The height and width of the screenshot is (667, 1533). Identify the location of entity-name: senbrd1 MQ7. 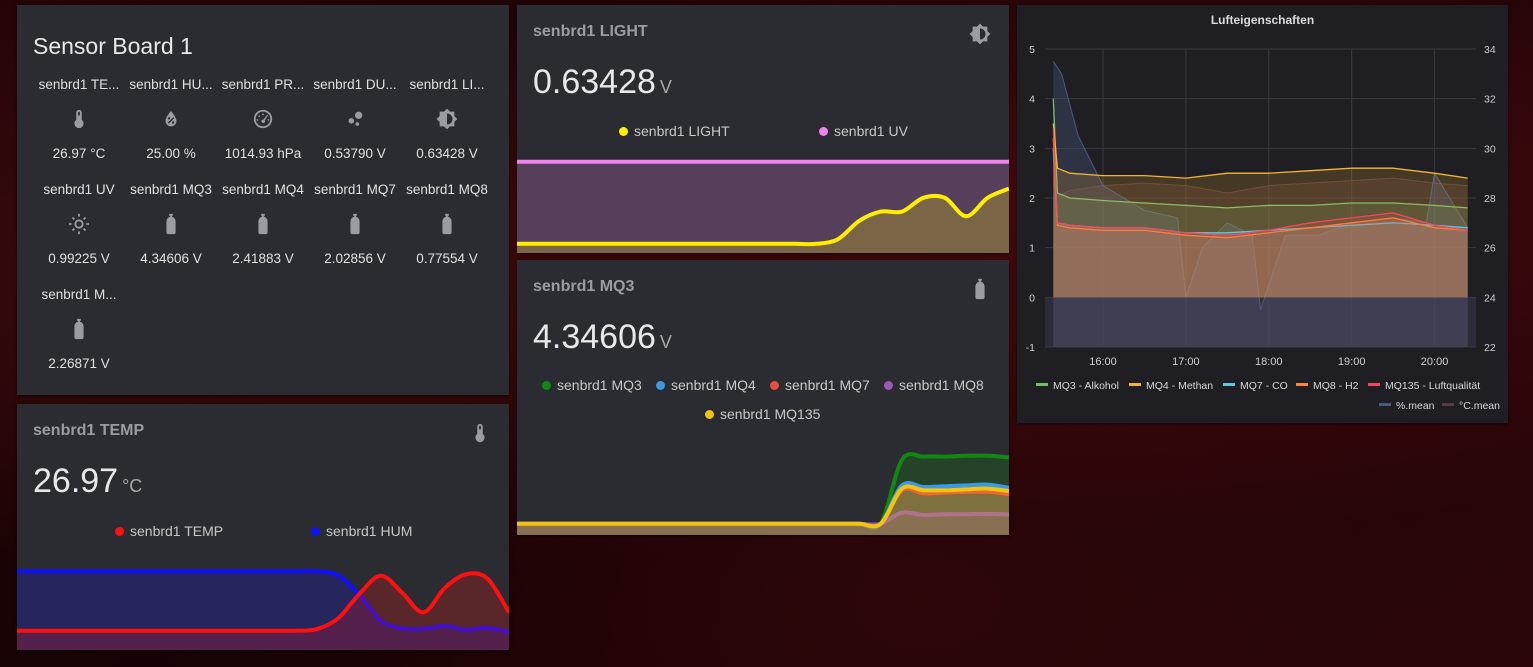
(355, 189).